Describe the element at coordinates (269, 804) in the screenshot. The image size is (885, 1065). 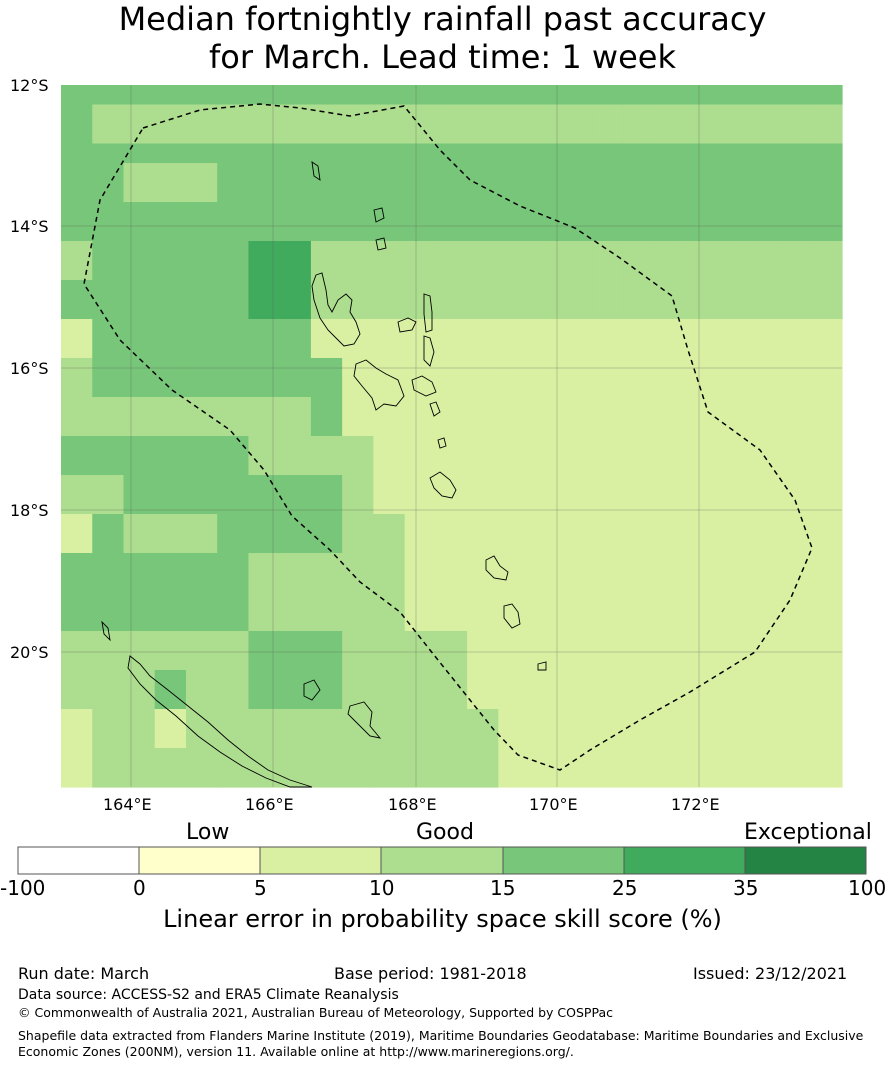
I see `lon-label-166e: 166°E` at that location.